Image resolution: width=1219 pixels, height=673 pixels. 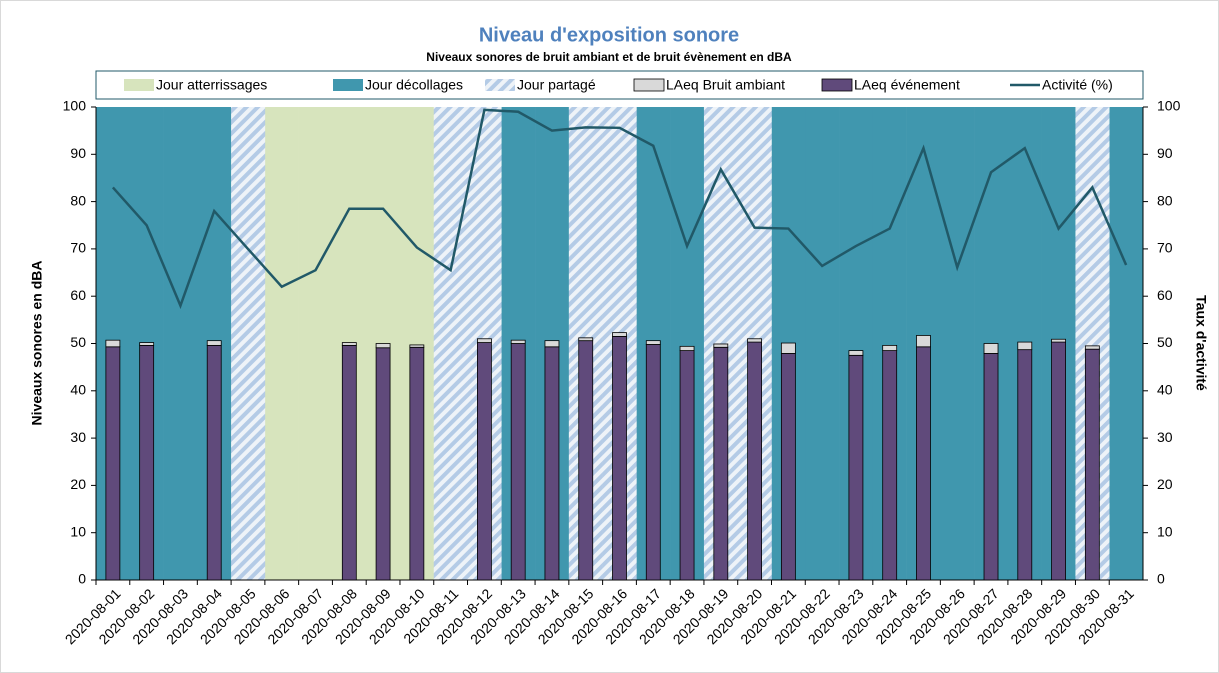 What do you see at coordinates (609, 35) in the screenshot?
I see `chart-title: Niveau d'exposition sonore` at bounding box center [609, 35].